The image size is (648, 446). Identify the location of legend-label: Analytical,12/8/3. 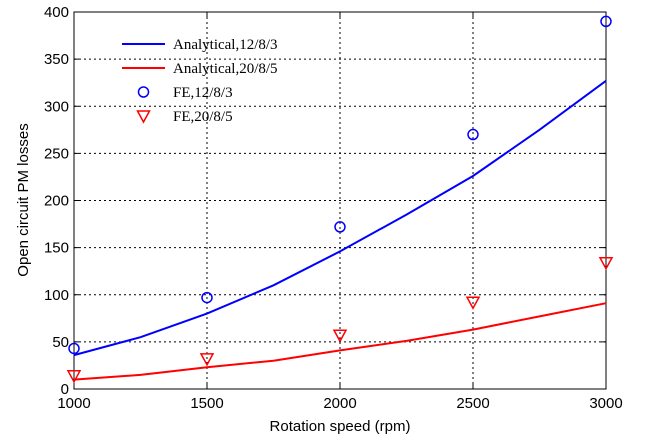
(225, 45).